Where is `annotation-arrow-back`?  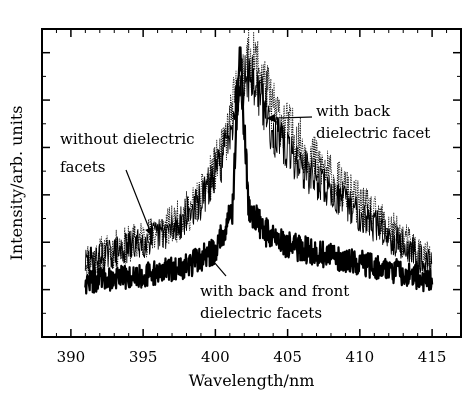
annotation-arrow-back is located at coordinates (289, 118).